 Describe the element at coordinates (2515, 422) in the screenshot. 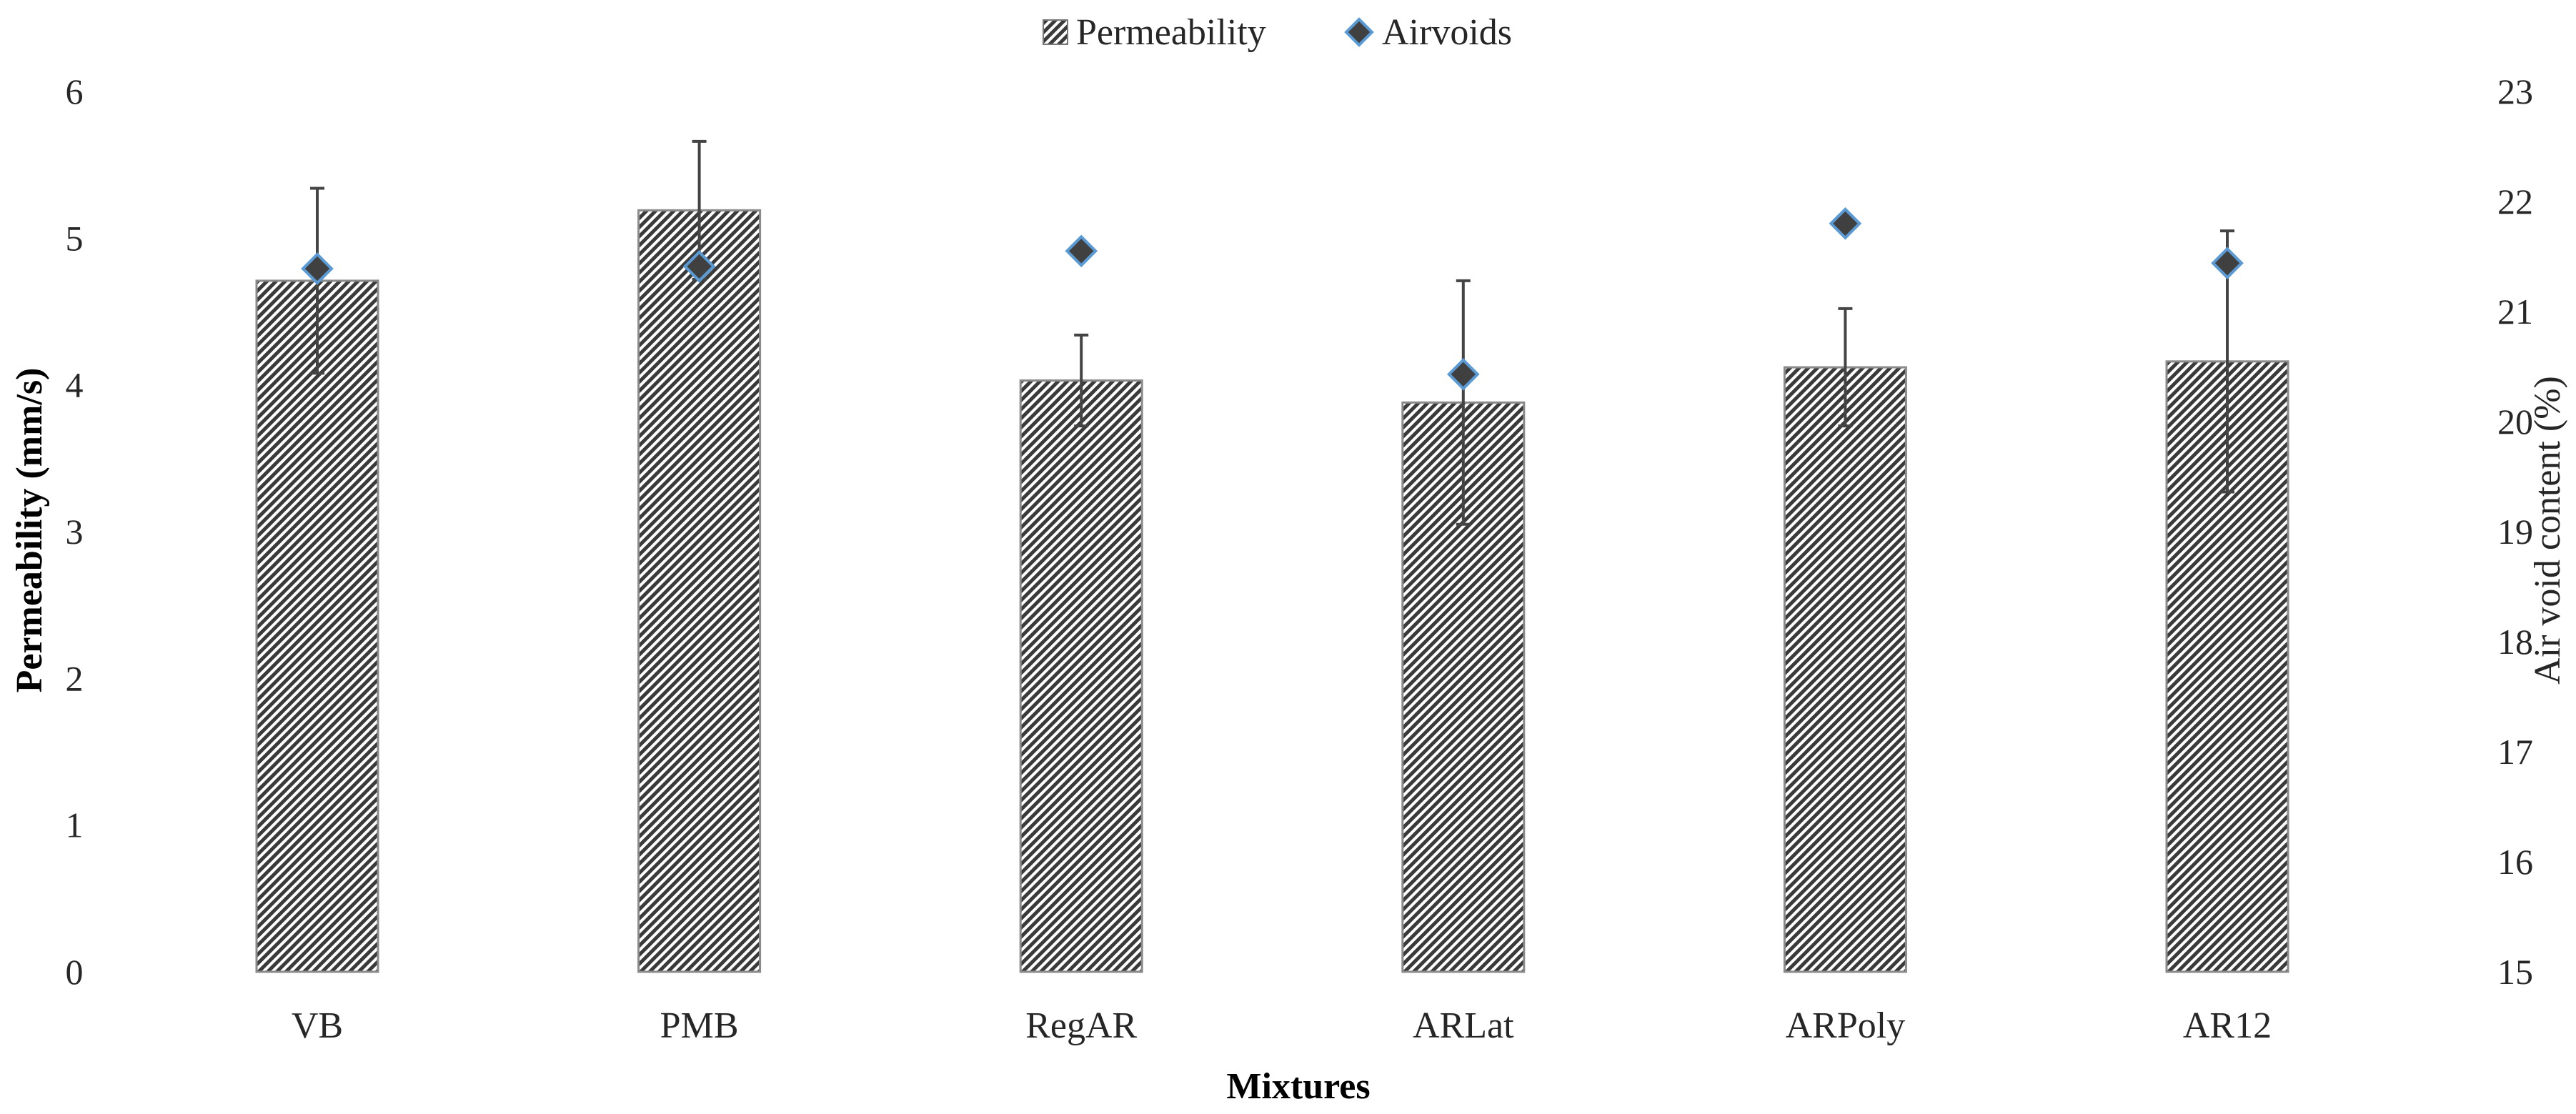

I see `right-tick-label: 20` at that location.